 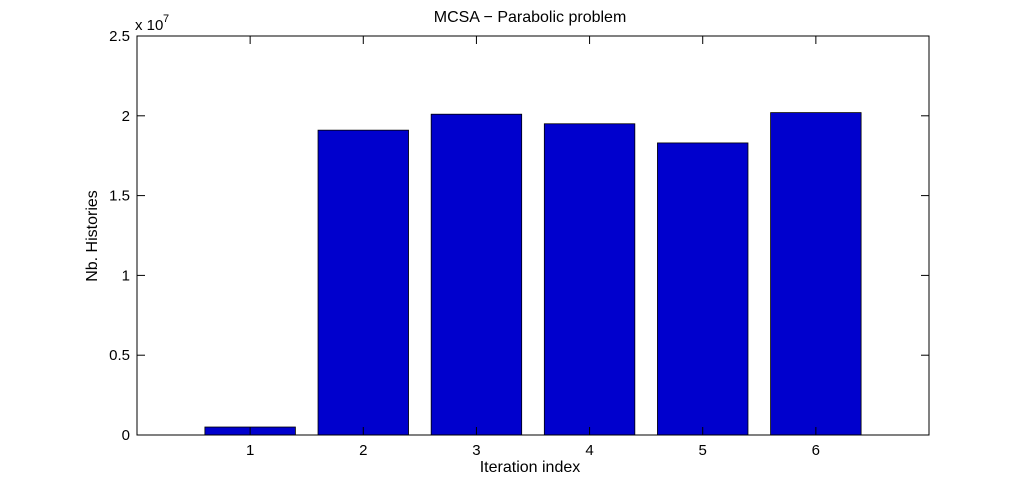 What do you see at coordinates (589, 450) in the screenshot?
I see `x-tick-label: 4` at bounding box center [589, 450].